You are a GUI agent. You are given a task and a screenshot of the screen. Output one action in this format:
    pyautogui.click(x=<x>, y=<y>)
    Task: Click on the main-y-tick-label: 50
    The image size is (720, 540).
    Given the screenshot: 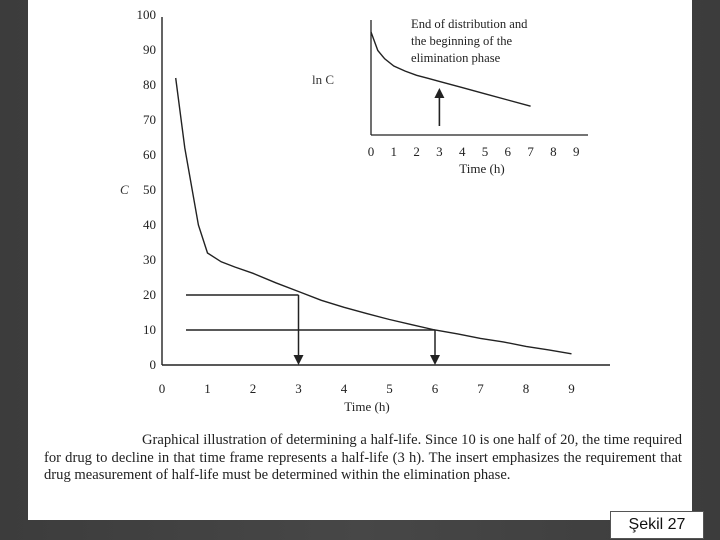 What is the action you would take?
    pyautogui.click(x=149, y=189)
    